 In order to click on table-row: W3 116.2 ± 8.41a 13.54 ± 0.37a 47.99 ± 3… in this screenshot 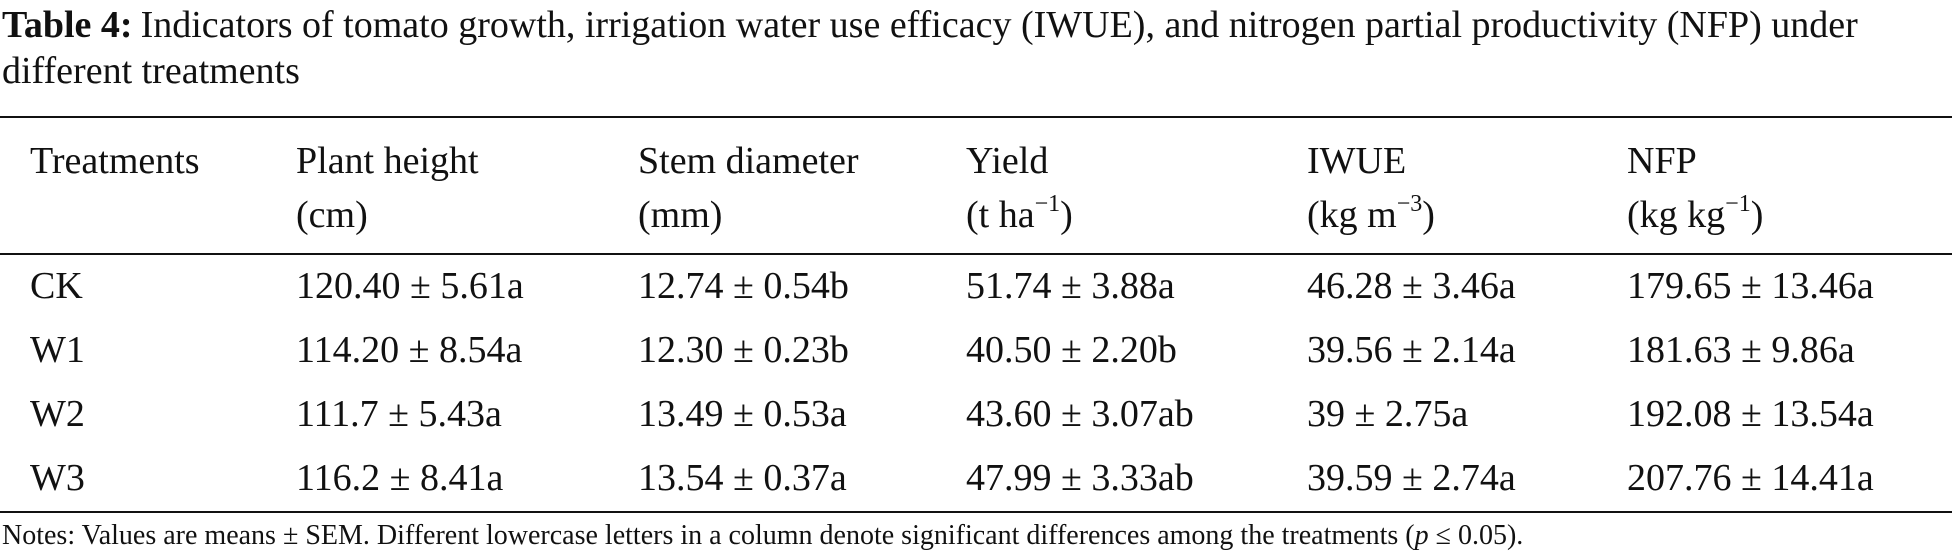, I will do `click(976, 478)`.